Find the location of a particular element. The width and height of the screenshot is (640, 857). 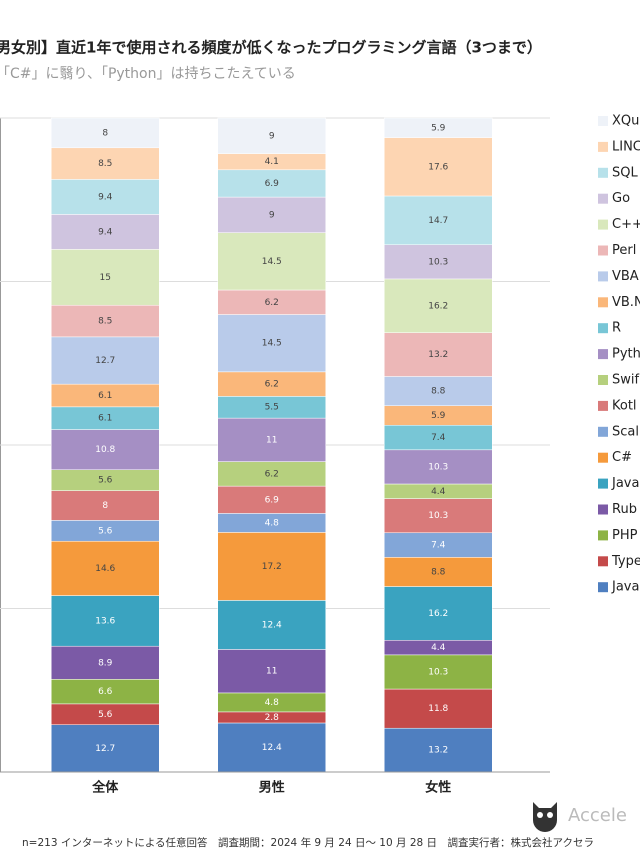

data-label: 8.5 is located at coordinates (105, 322).